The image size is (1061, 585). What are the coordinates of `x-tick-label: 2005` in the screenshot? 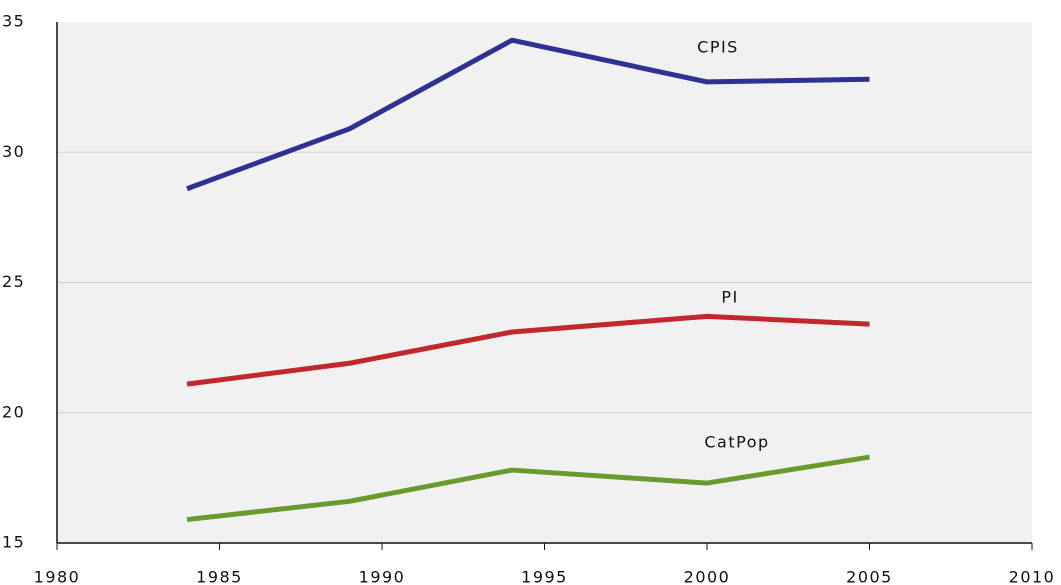 It's located at (869, 576).